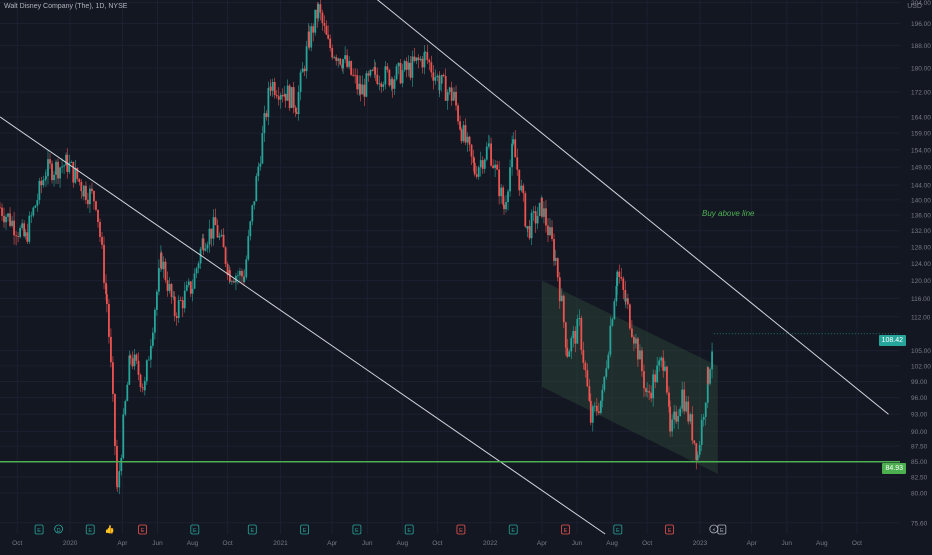 The height and width of the screenshot is (555, 932). Describe the element at coordinates (193, 543) in the screenshot. I see `x-tick-label: Aug` at that location.